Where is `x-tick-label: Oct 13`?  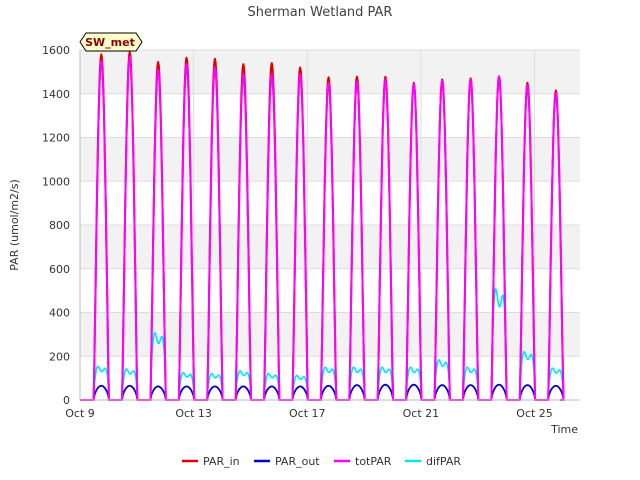
x-tick-label: Oct 13 is located at coordinates (193, 413).